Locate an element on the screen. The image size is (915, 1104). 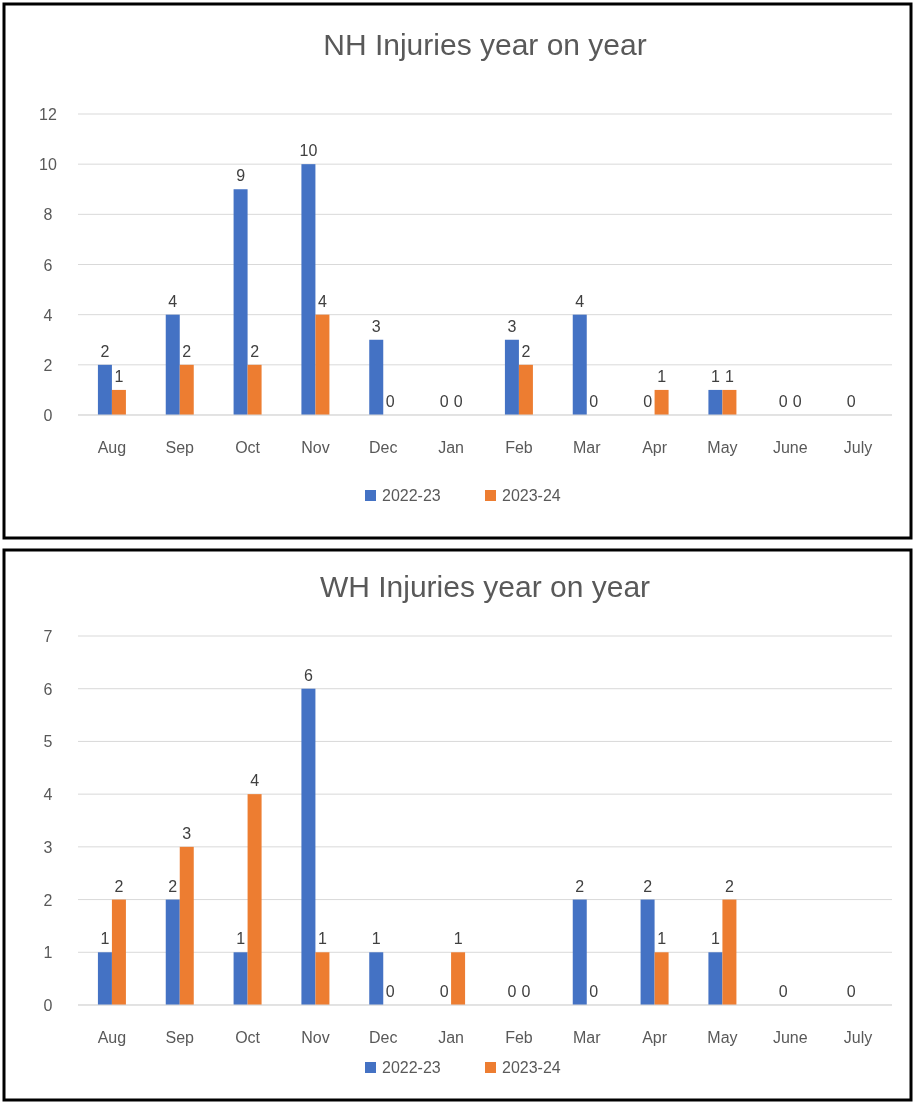
chart-title: NH Injuries year on year is located at coordinates (485, 44).